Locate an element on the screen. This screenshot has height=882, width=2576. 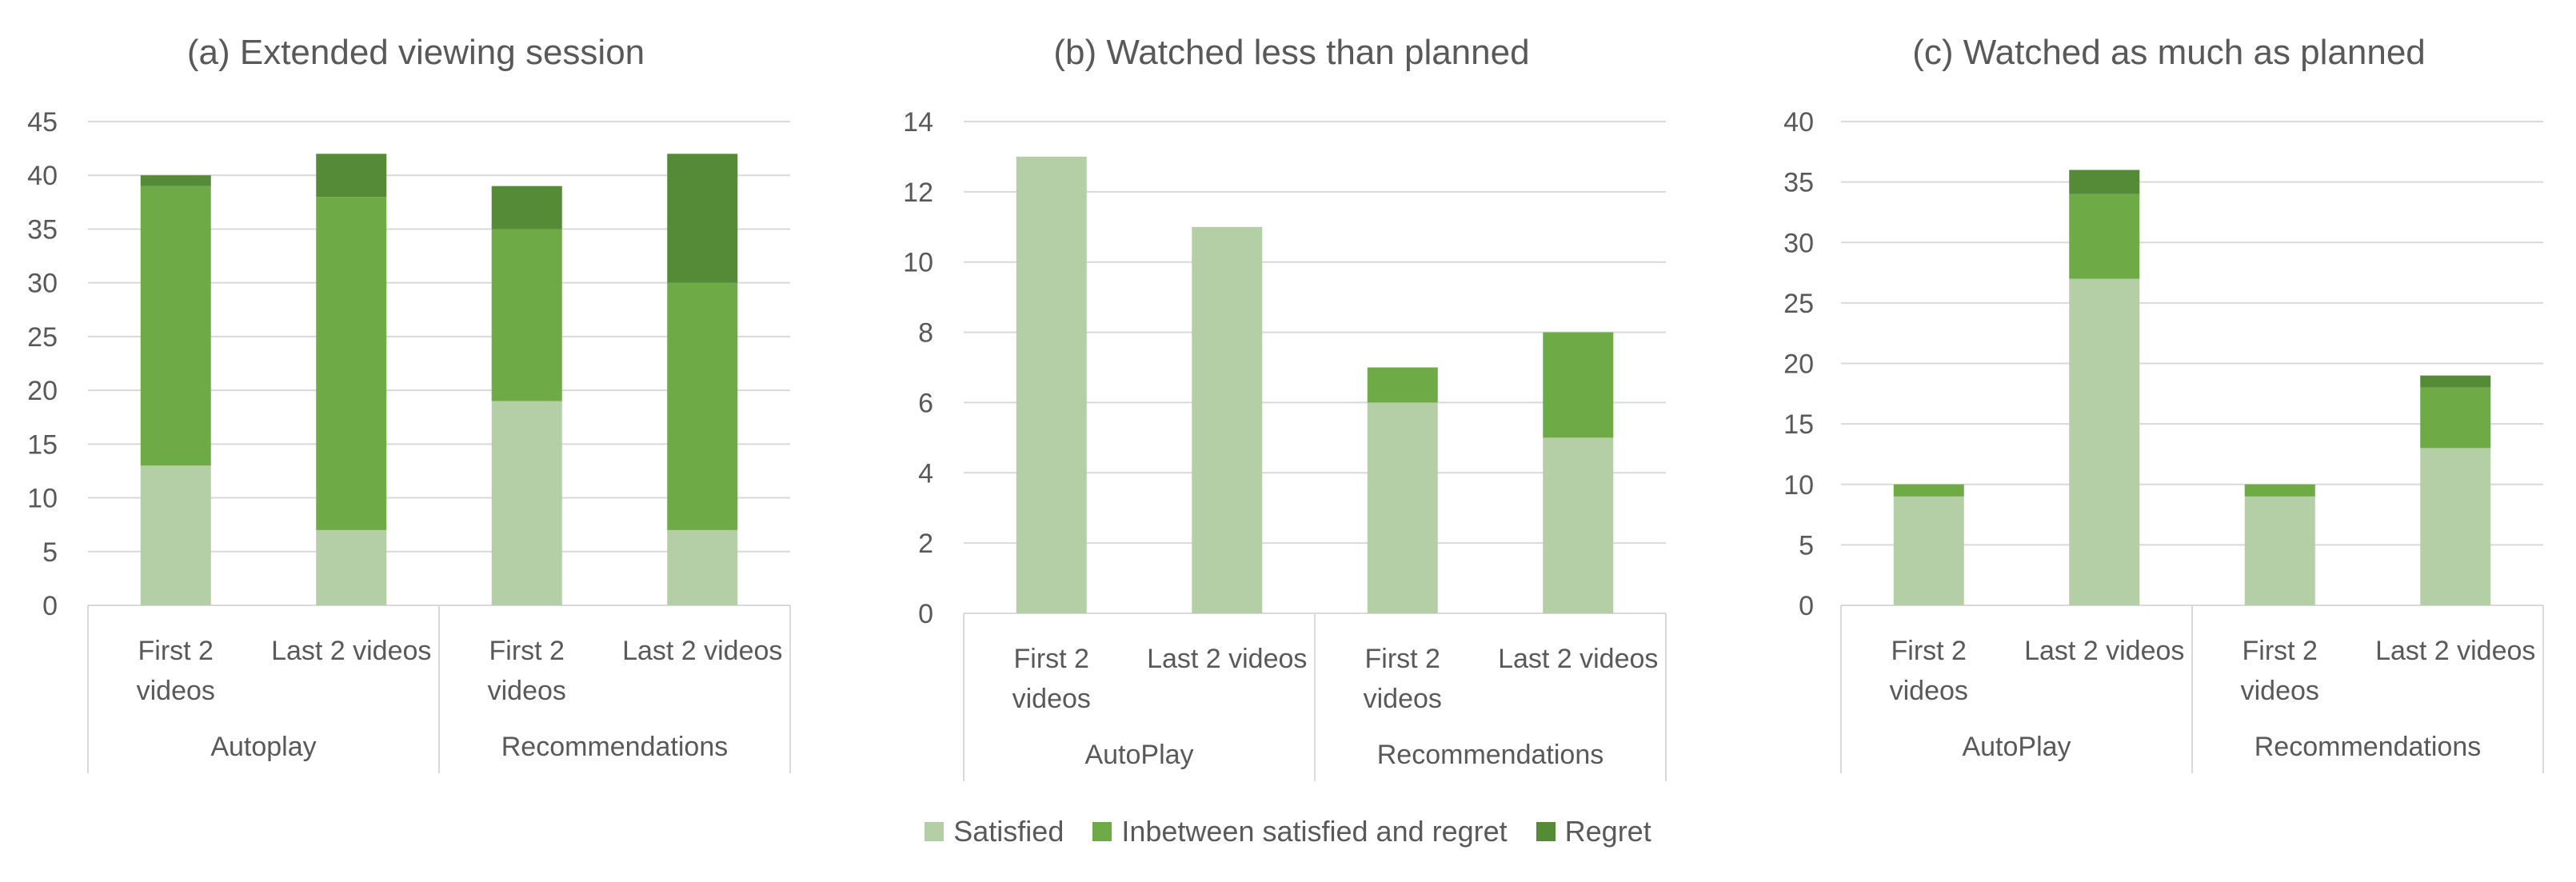
legend-swatch-satisfied is located at coordinates (935, 832).